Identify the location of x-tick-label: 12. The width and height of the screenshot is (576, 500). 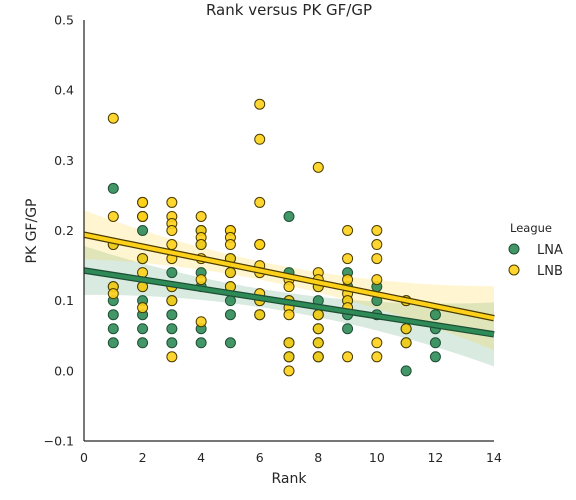
(435, 457).